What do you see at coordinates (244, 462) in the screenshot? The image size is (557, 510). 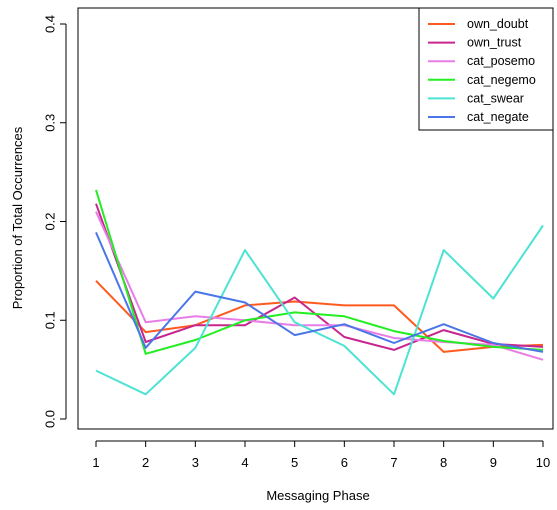 I see `x-tick-label: 4` at bounding box center [244, 462].